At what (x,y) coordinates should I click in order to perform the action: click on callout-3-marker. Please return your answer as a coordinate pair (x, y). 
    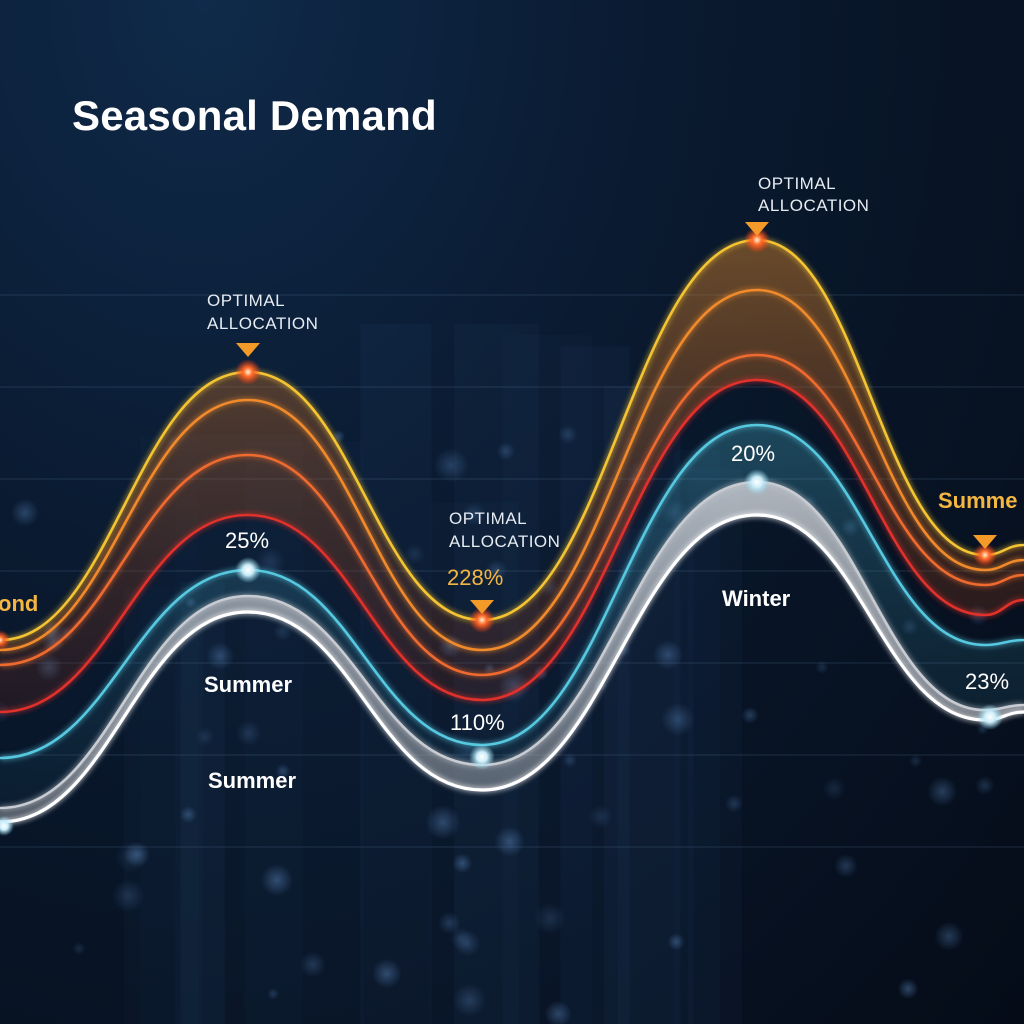
    Looking at the image, I should click on (757, 229).